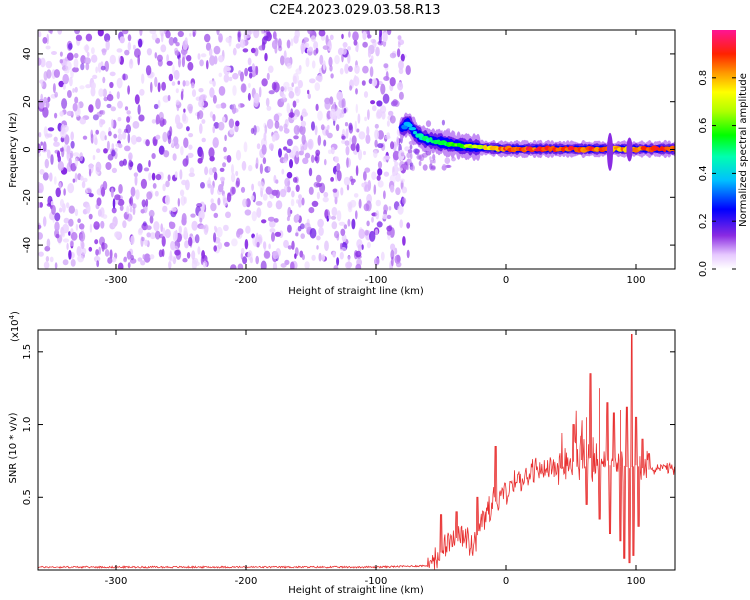 This screenshot has height=600, width=750. What do you see at coordinates (376, 581) in the screenshot?
I see `x-tick-label: -100` at bounding box center [376, 581].